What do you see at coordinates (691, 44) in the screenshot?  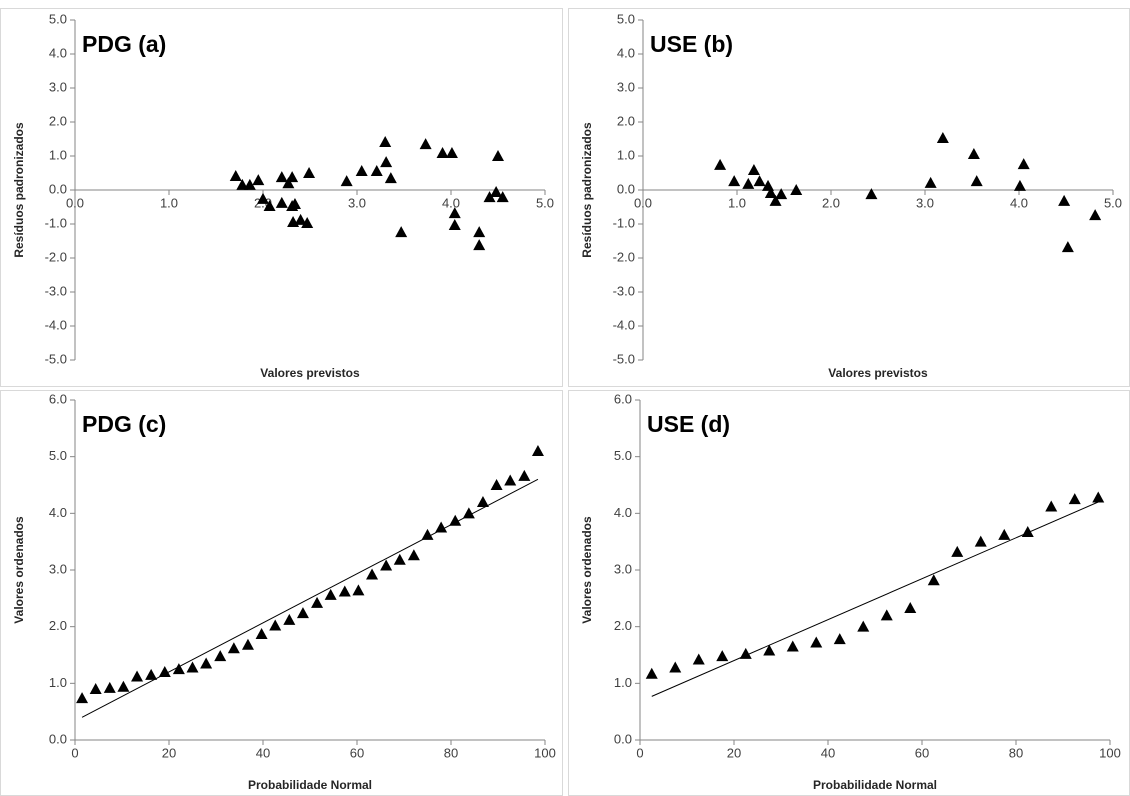 I see `annotation: USE (b)` at bounding box center [691, 44].